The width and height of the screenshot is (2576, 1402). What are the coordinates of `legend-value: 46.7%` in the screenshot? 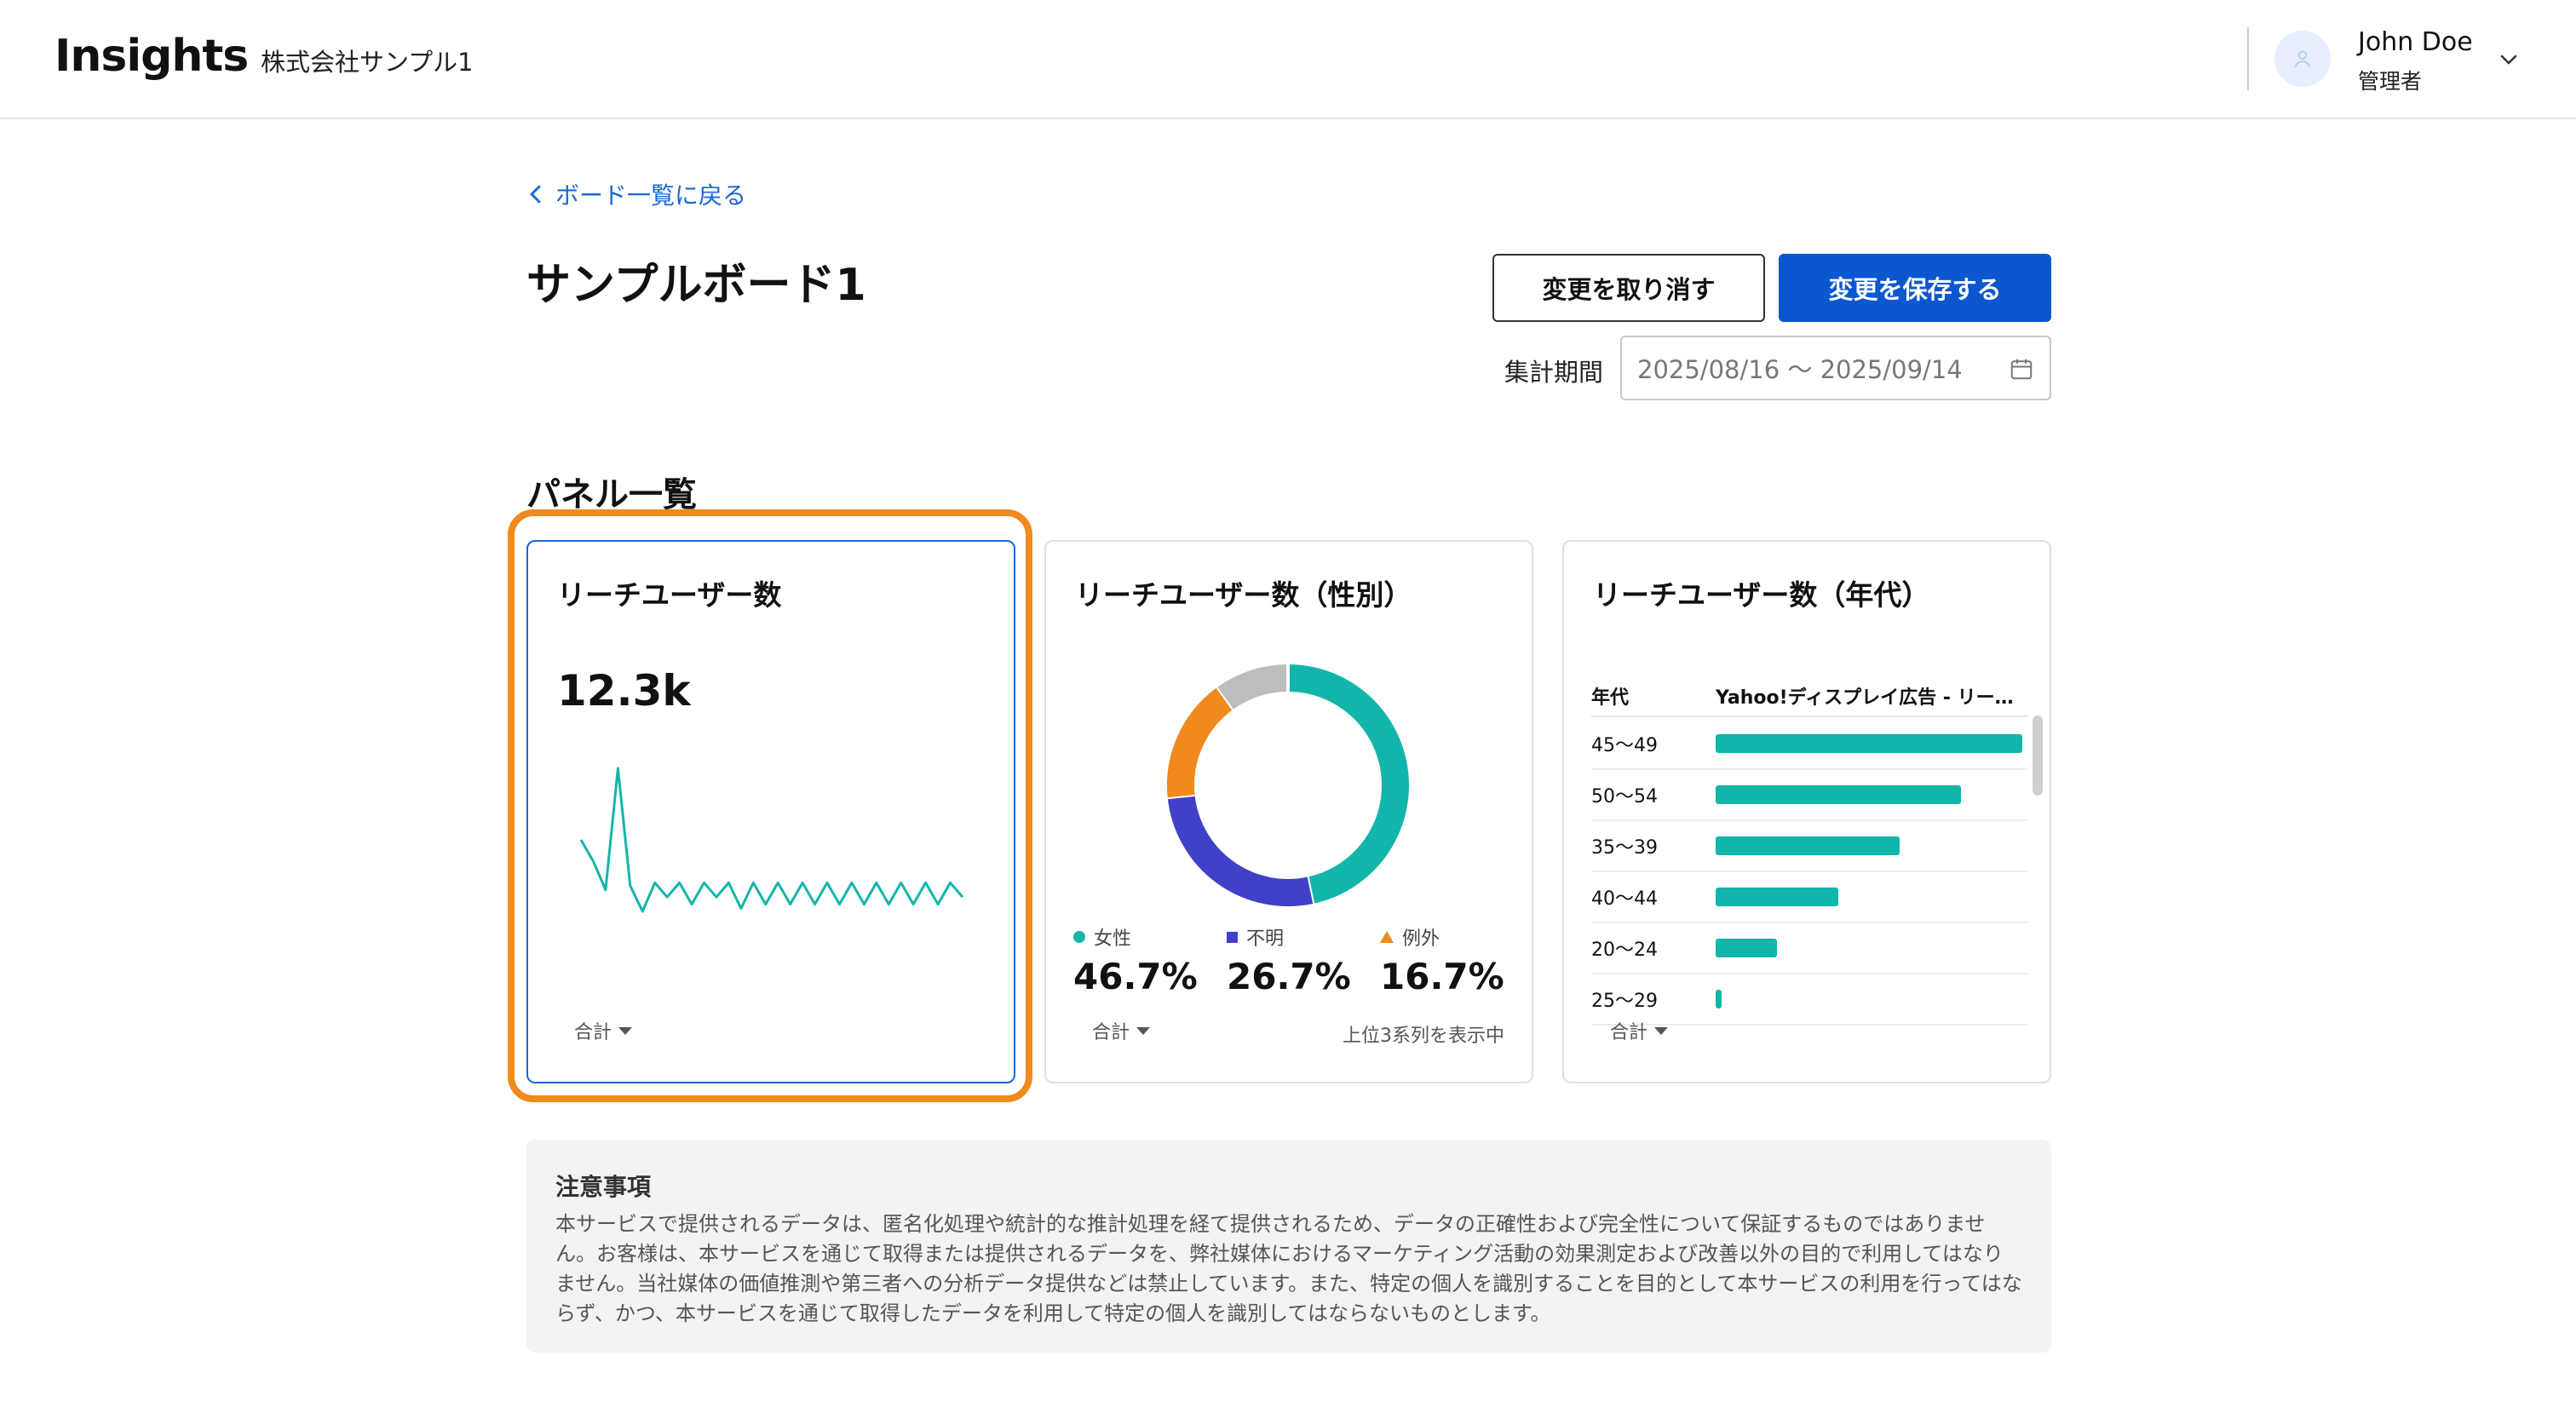 It's located at (1135, 977).